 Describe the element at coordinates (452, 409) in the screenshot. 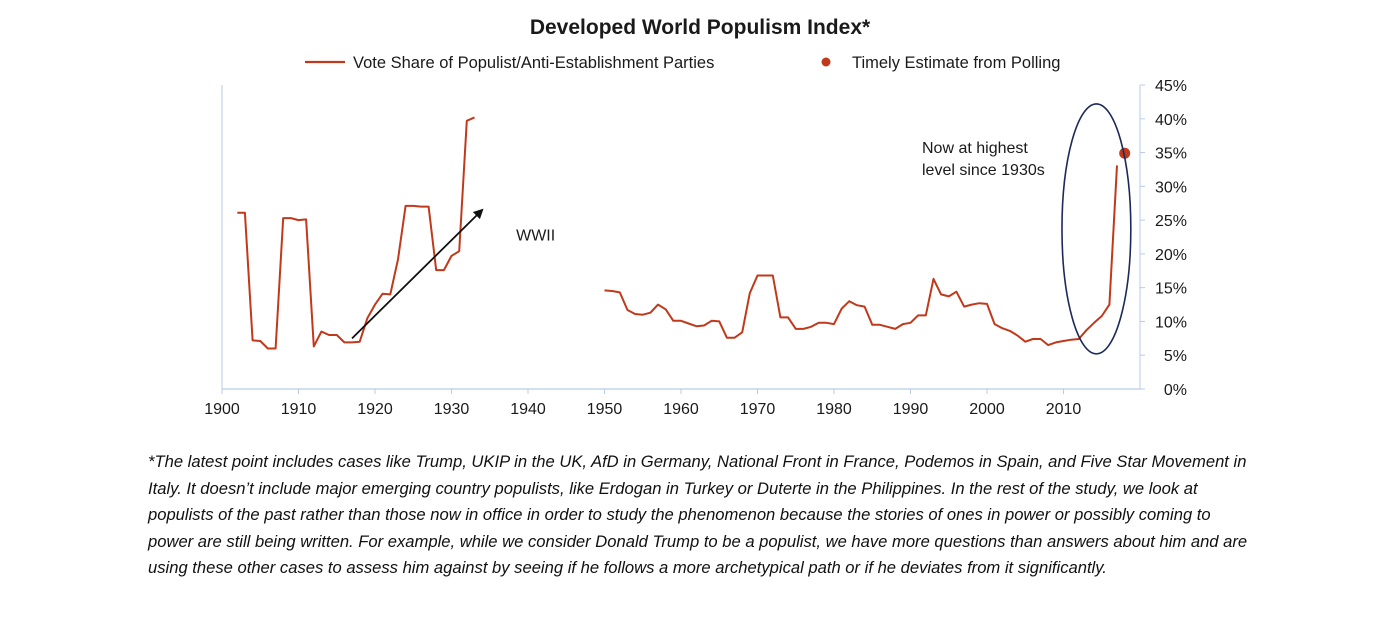

I see `x-tick-label: 1930` at that location.